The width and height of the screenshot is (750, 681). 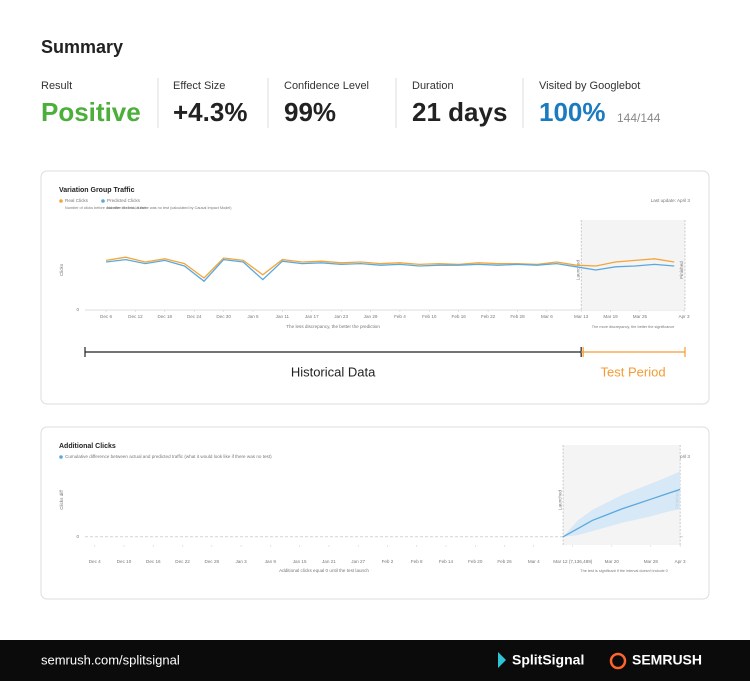 What do you see at coordinates (341, 316) in the screenshot?
I see `x-tick-label: Jan 23` at bounding box center [341, 316].